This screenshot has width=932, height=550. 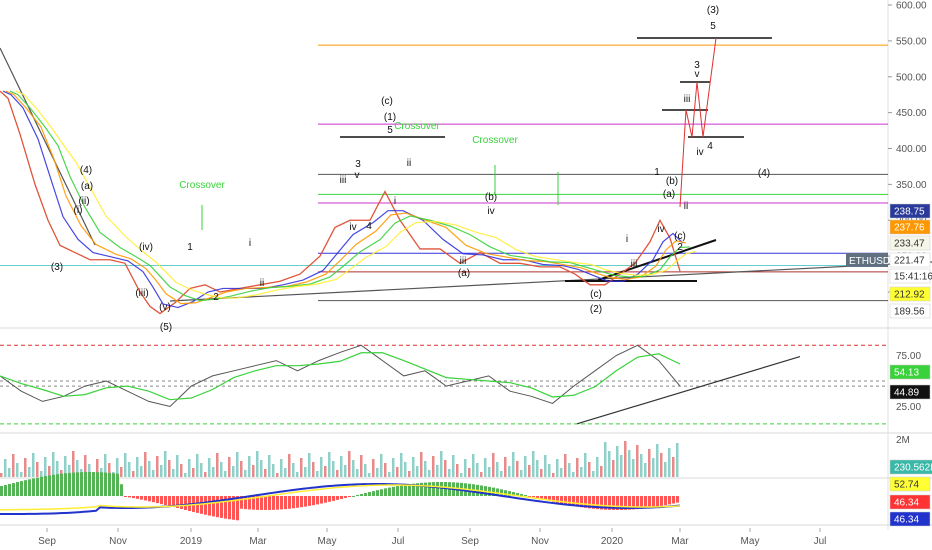 I want to click on wave-label-26: (a), so click(x=464, y=273).